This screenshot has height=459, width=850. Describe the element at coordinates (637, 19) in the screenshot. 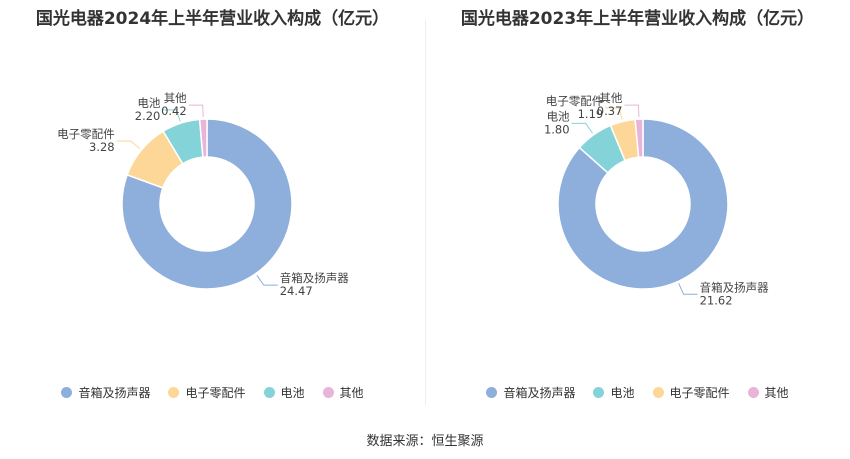

I see `chart-title-2023: 国光电器2023年上半年营业收入构成（亿元）` at that location.